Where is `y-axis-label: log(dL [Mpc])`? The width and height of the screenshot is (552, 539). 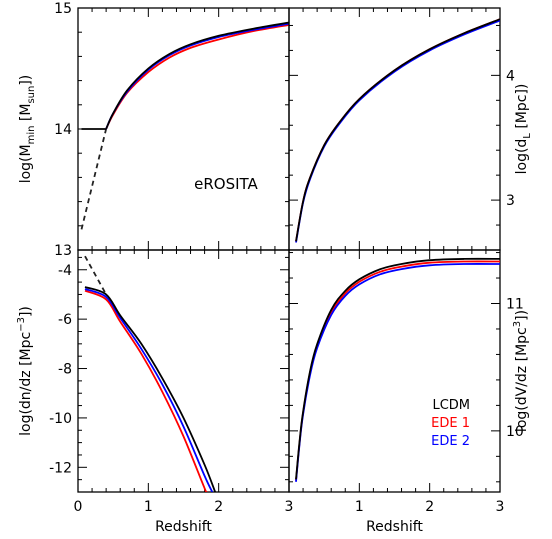
y-axis-label: log(dL [Mpc]) is located at coordinates (523, 129).